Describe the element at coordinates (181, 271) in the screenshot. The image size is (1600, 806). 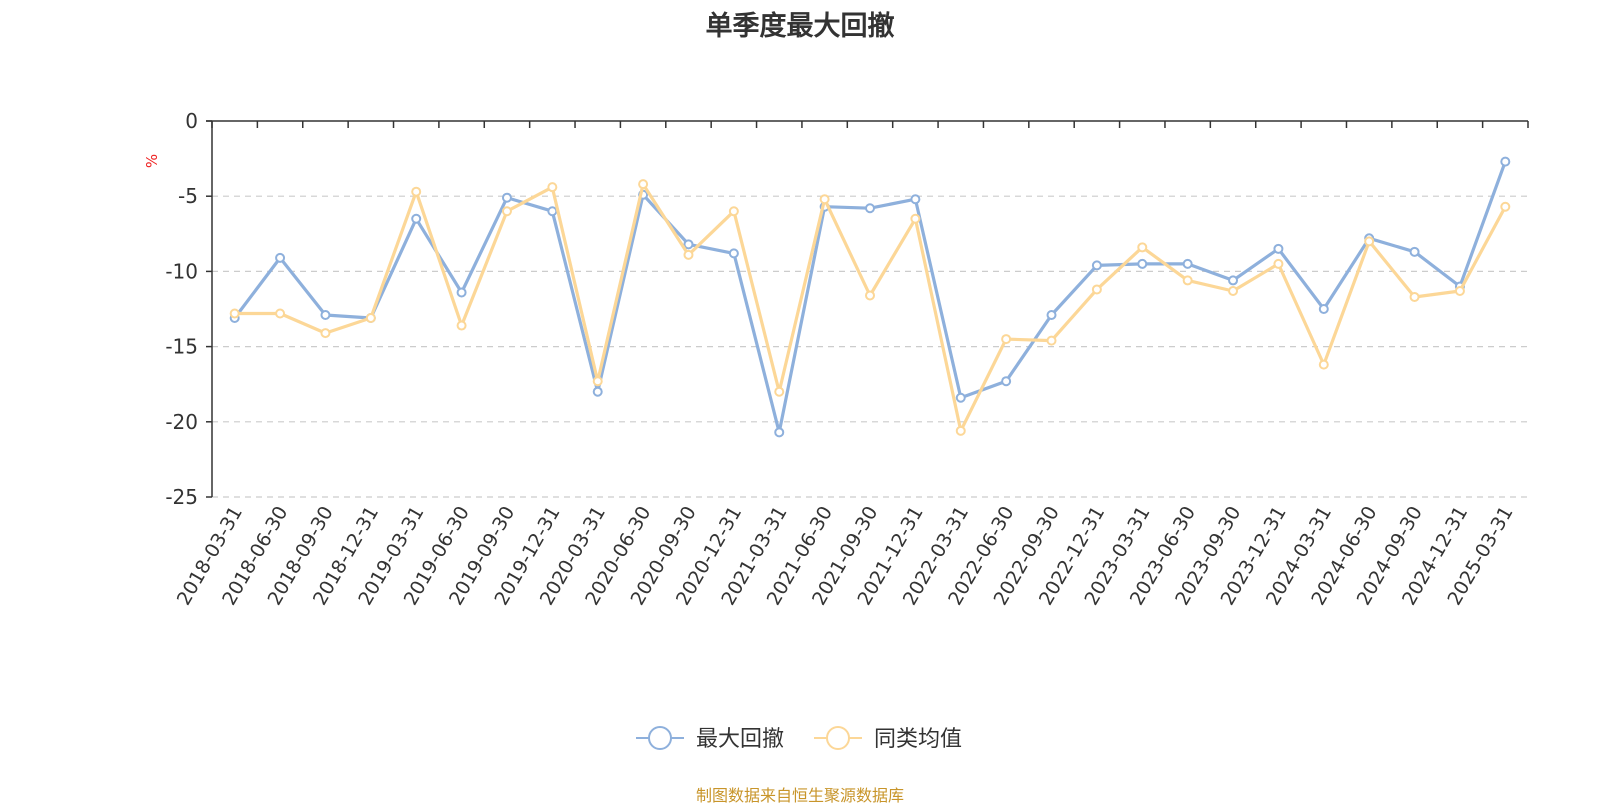
I see `y-tick-label: -10` at that location.